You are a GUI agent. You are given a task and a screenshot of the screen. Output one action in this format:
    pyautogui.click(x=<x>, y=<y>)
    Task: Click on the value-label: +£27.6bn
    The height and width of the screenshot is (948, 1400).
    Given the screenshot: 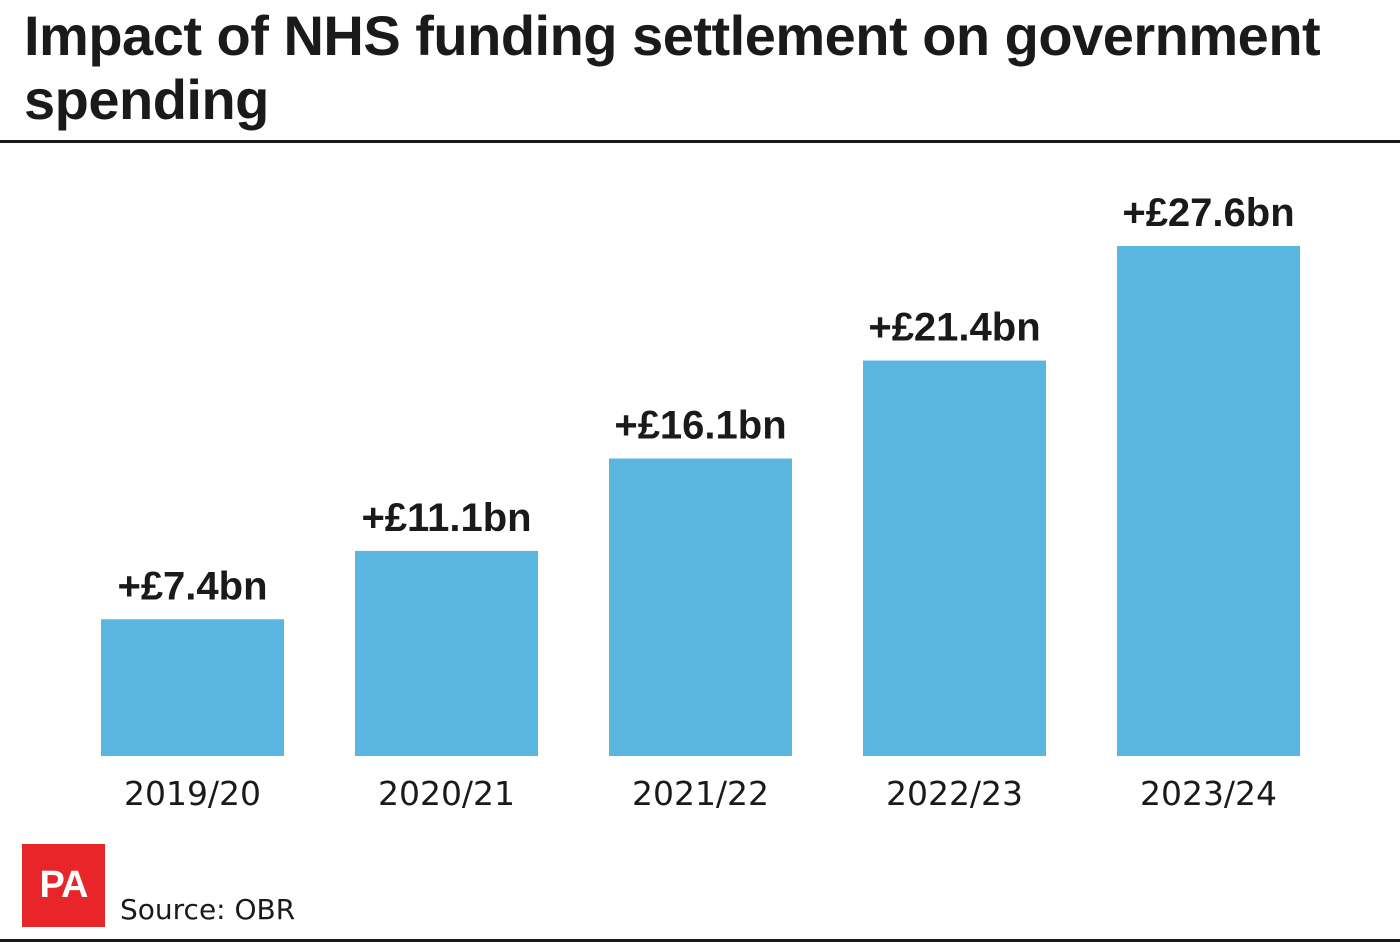 What is the action you would take?
    pyautogui.click(x=1208, y=213)
    